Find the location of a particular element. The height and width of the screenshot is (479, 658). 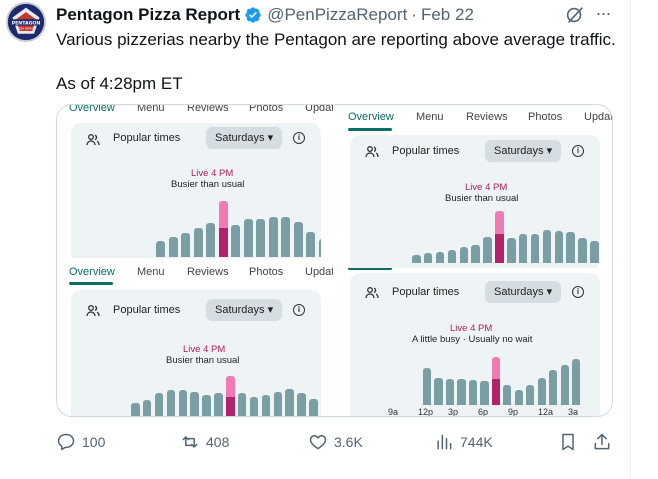

like-button: 3.6K is located at coordinates (335, 442).